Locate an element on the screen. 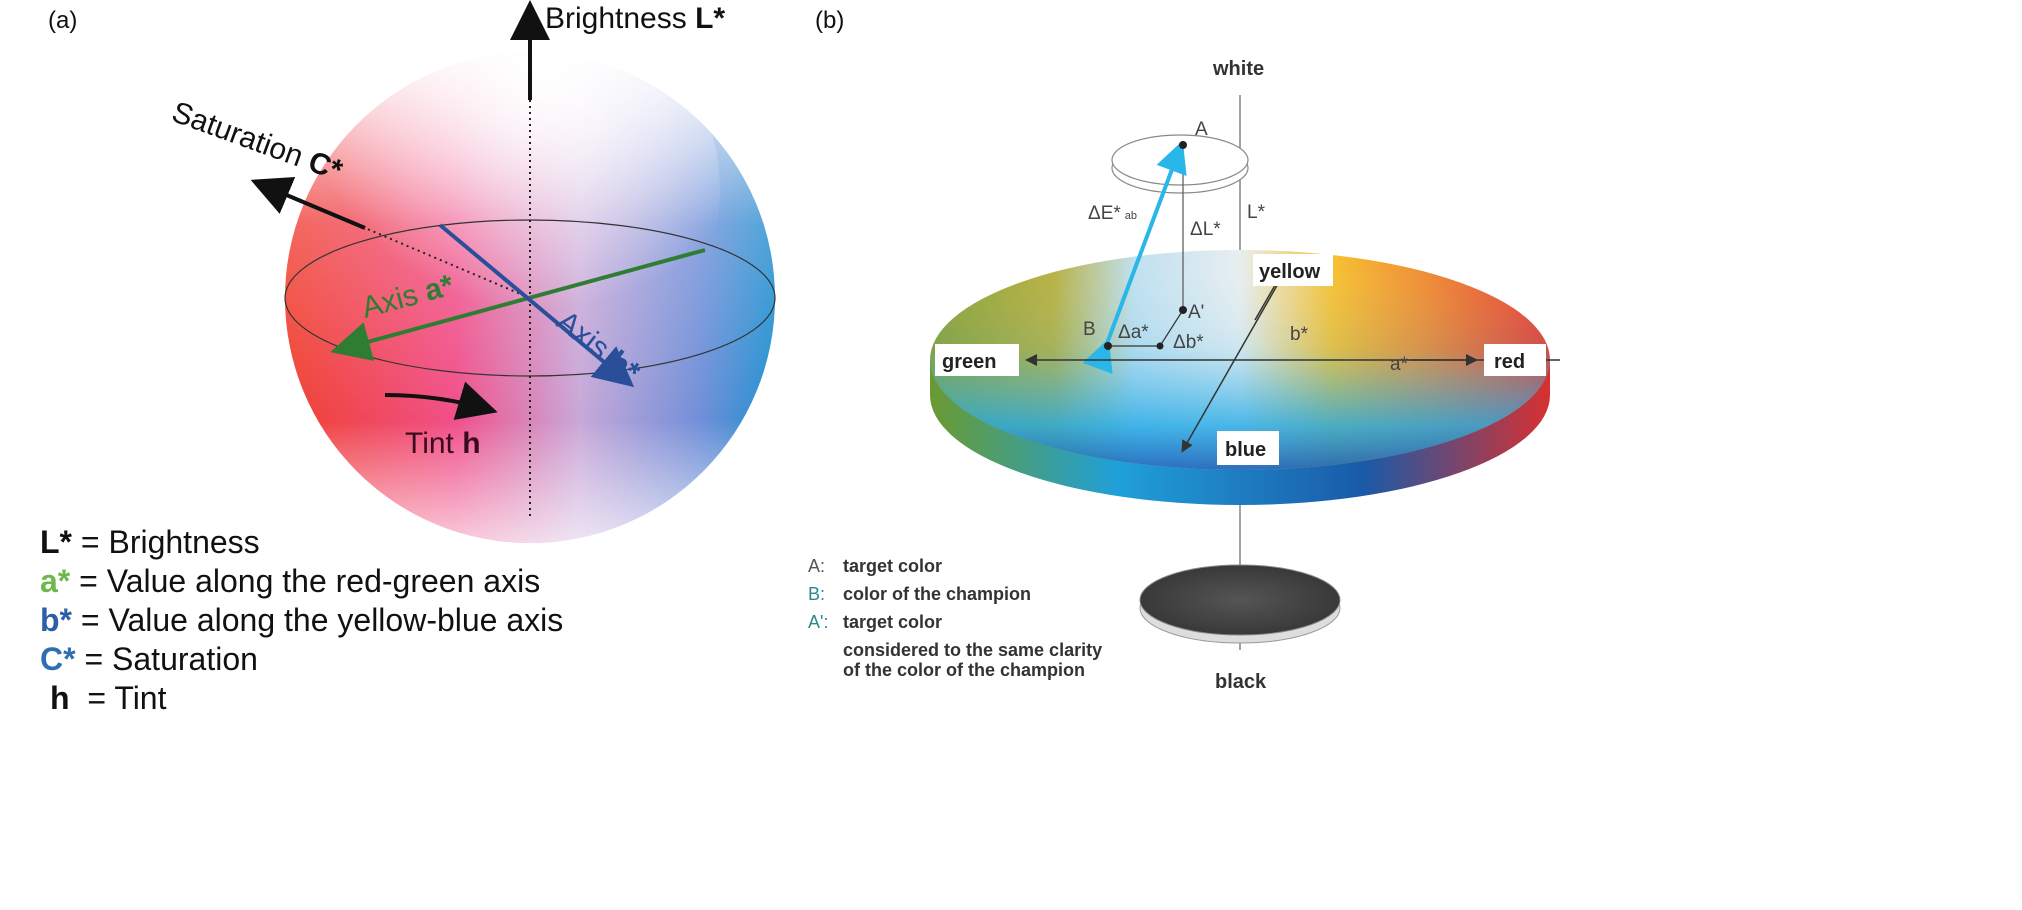 This screenshot has width=2022, height=910. axis-a-arrow is located at coordinates (518, 304).